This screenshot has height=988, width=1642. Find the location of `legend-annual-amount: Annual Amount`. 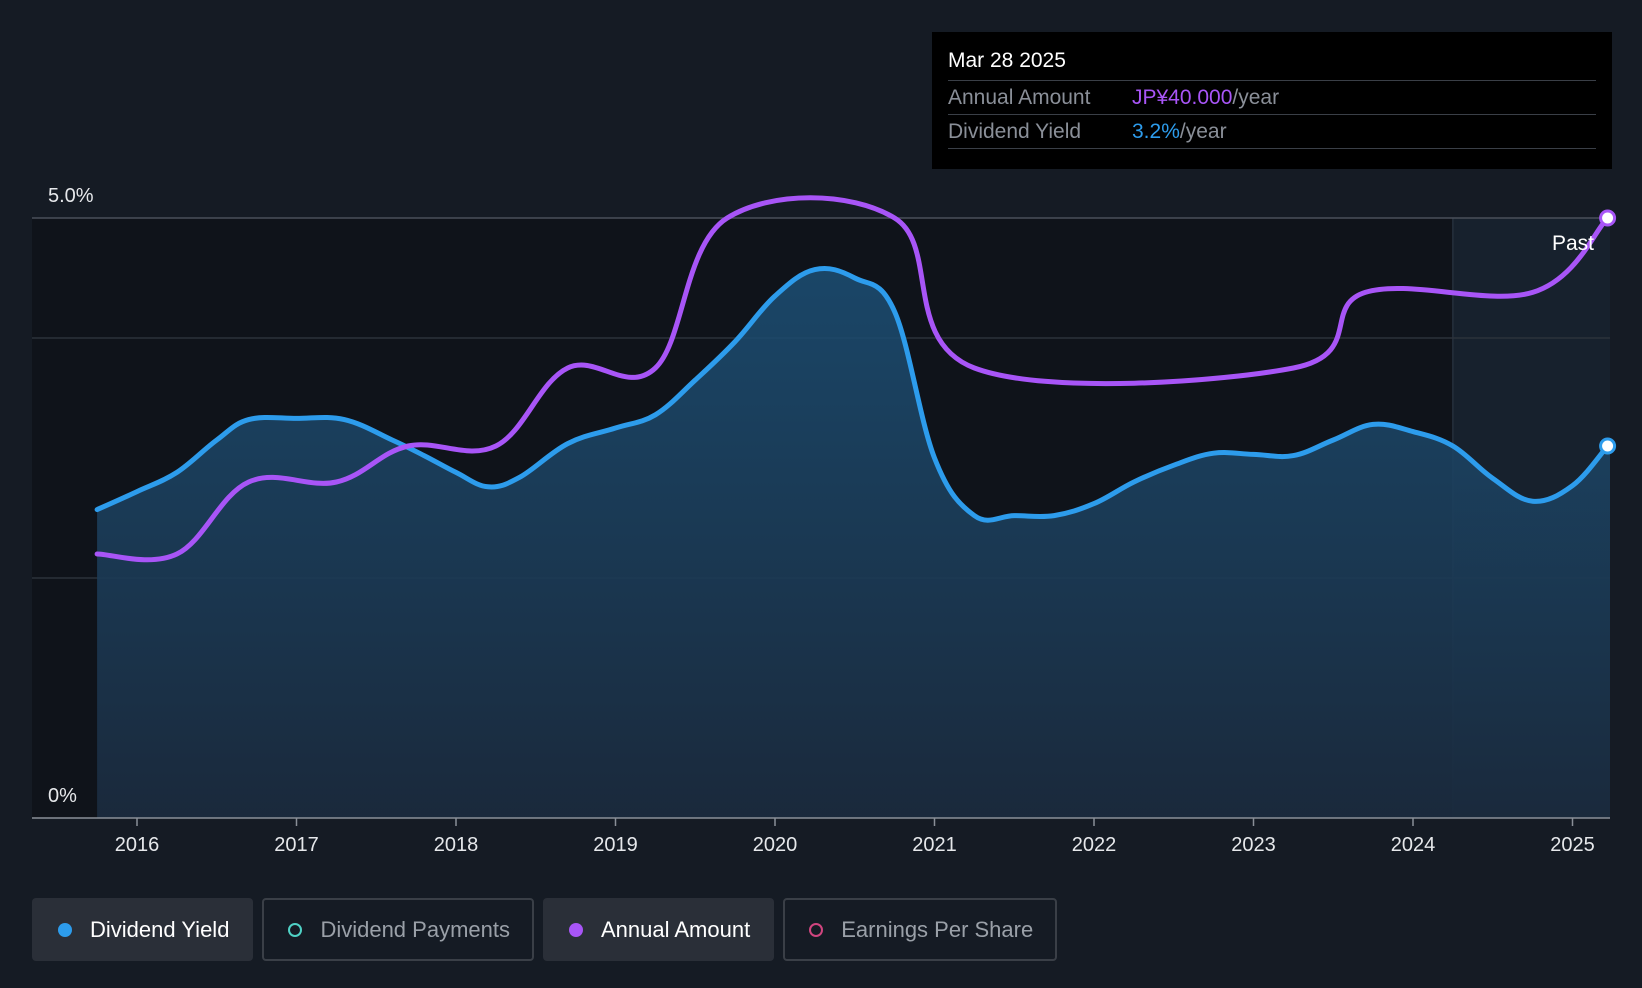

legend-annual-amount: Annual Amount is located at coordinates (658, 929).